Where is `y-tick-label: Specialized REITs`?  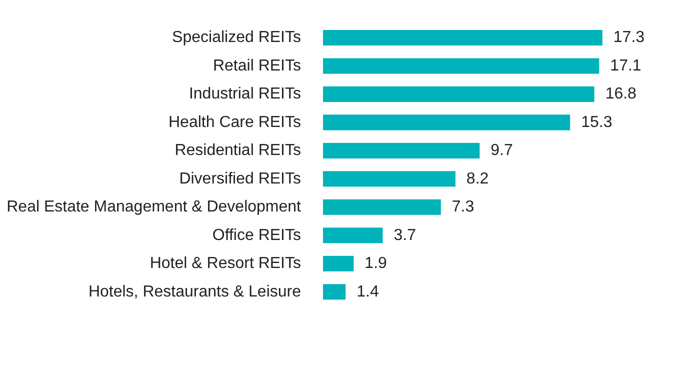 y-tick-label: Specialized REITs is located at coordinates (236, 37).